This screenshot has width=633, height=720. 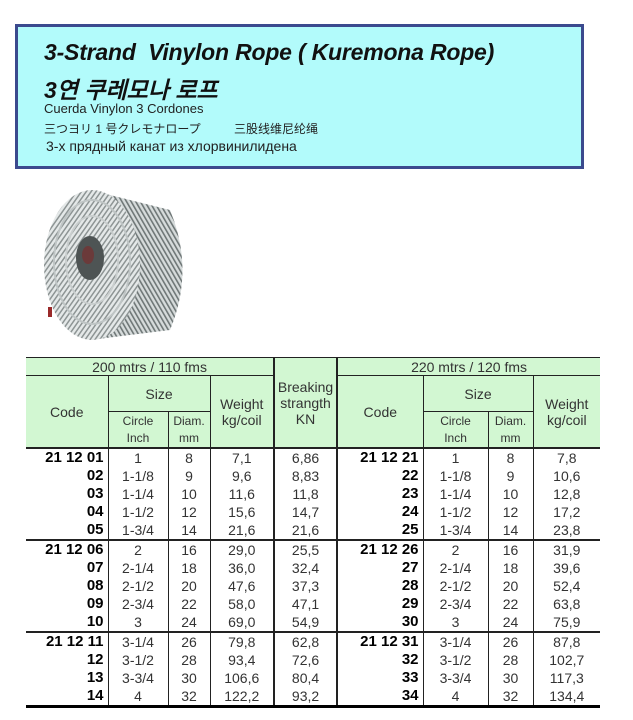 What do you see at coordinates (306, 549) in the screenshot?
I see `breaking-strength-cell: 25,5` at bounding box center [306, 549].